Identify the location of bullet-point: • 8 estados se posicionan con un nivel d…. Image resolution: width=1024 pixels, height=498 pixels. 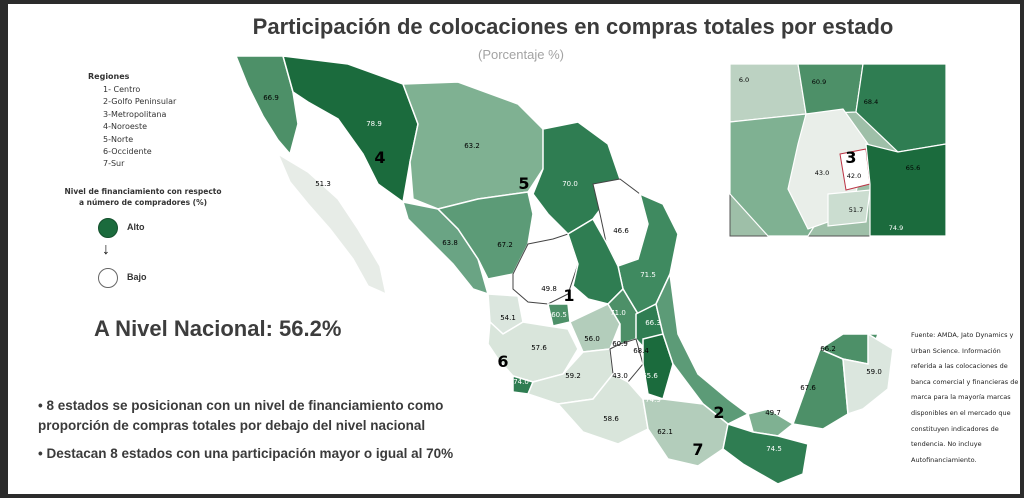
(241, 415).